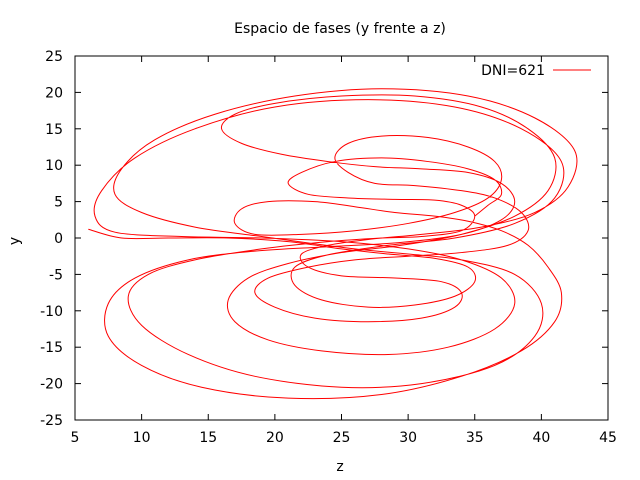 Image resolution: width=640 pixels, height=480 pixels. What do you see at coordinates (339, 467) in the screenshot?
I see `x-axis-label: z` at bounding box center [339, 467].